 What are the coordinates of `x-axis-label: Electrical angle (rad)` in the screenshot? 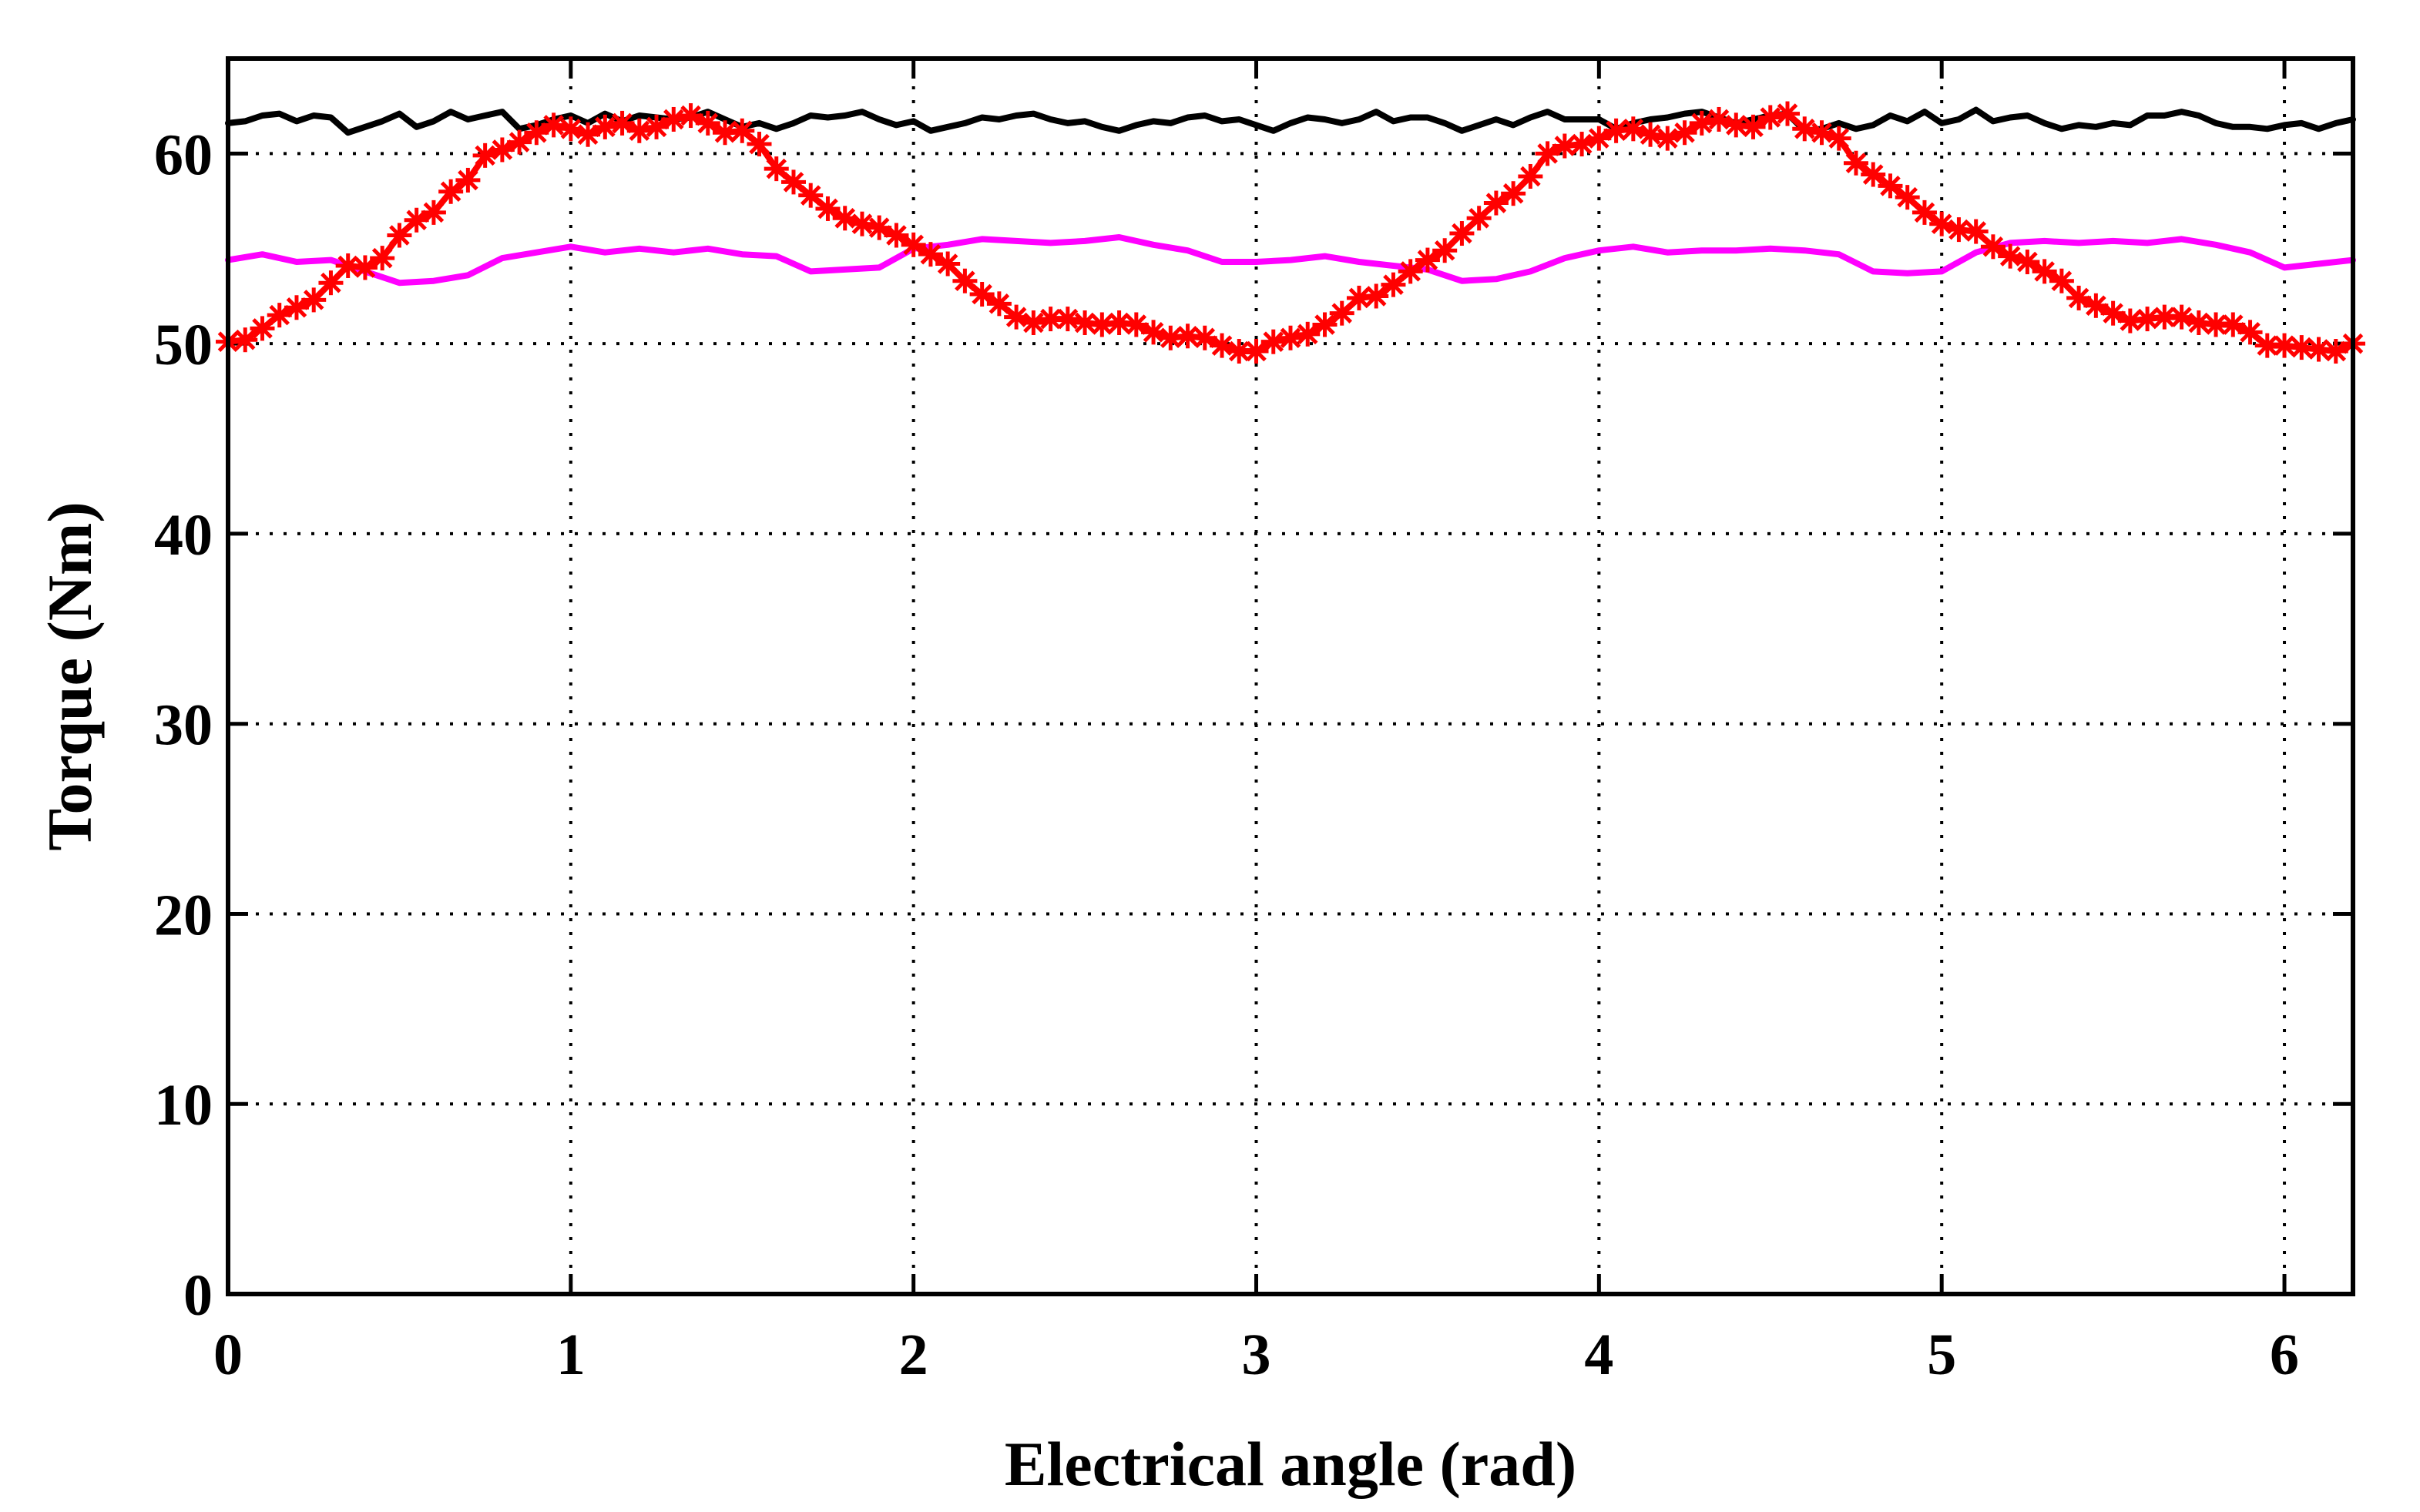 It's located at (1291, 1464).